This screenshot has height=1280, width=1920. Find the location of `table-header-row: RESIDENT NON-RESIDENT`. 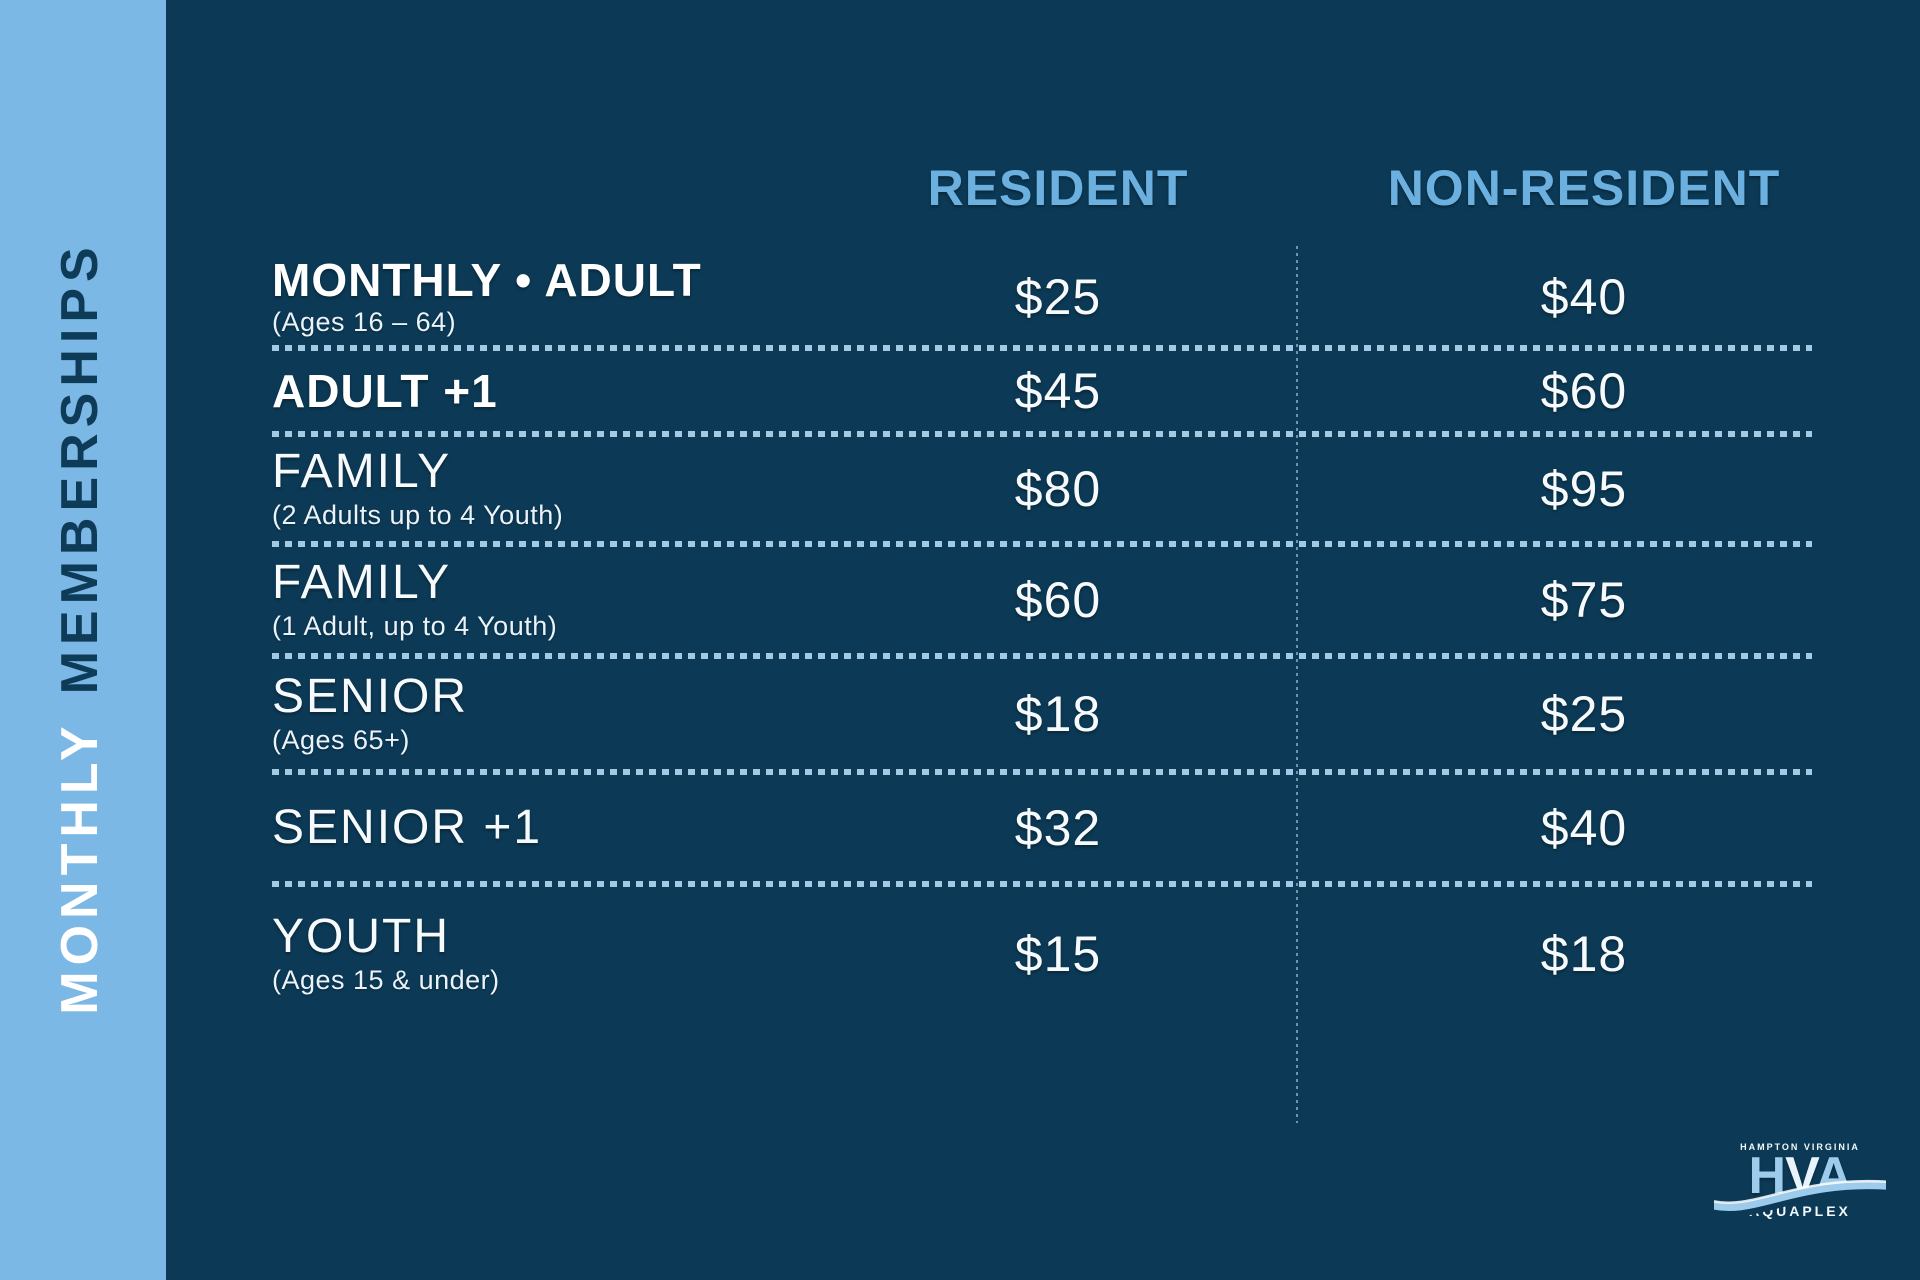

table-header-row: RESIDENT NON-RESIDENT is located at coordinates (1076, 188).